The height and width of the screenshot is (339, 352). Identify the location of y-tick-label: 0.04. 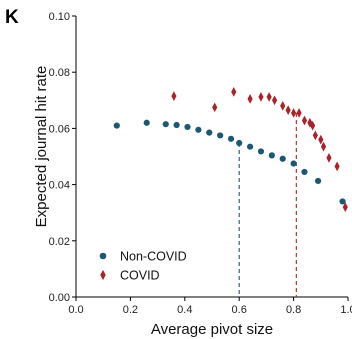
(59, 186).